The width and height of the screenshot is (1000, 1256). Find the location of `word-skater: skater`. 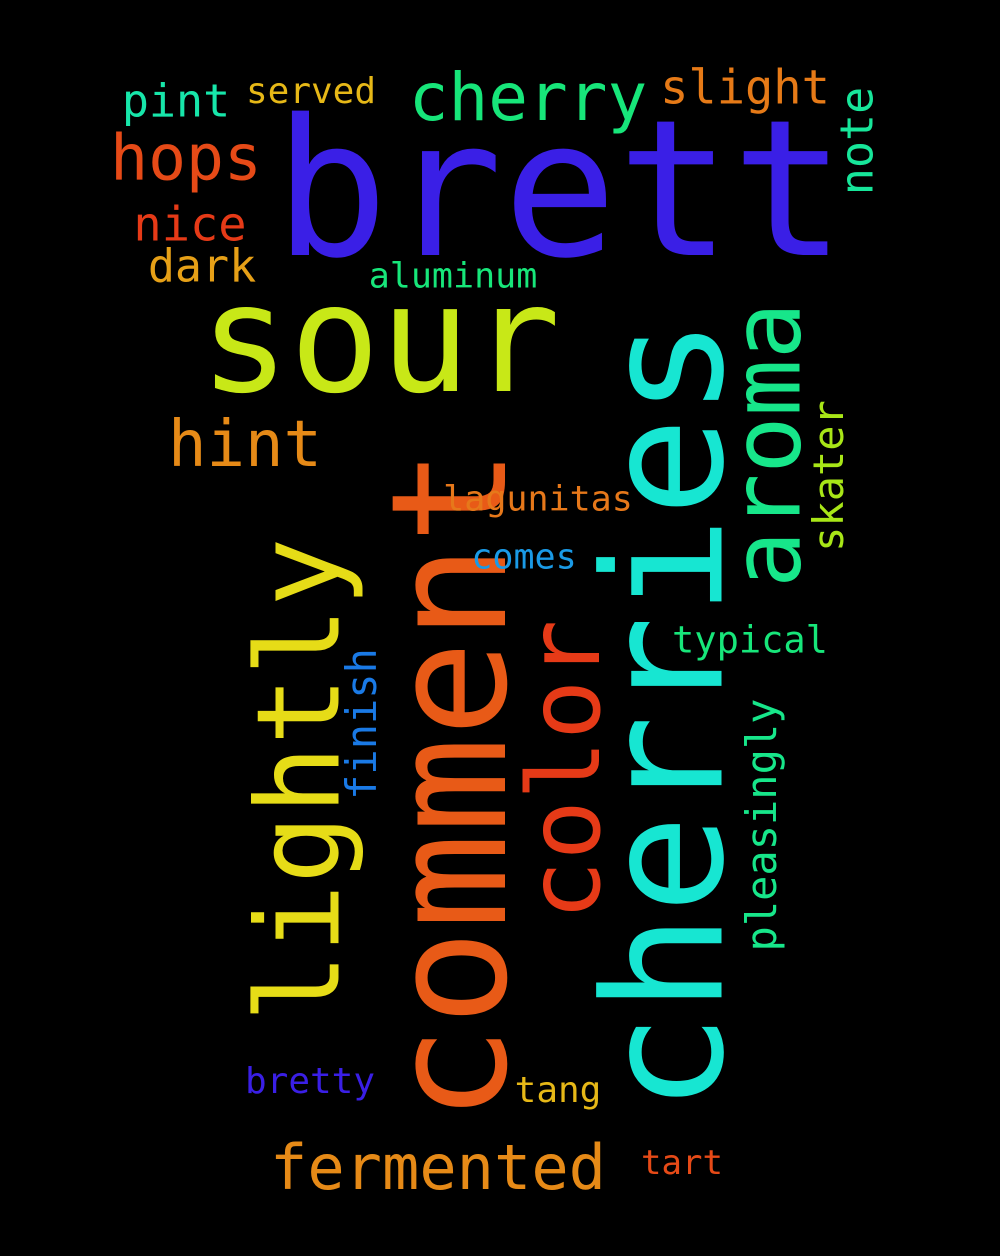

word-skater: skater is located at coordinates (828, 476).